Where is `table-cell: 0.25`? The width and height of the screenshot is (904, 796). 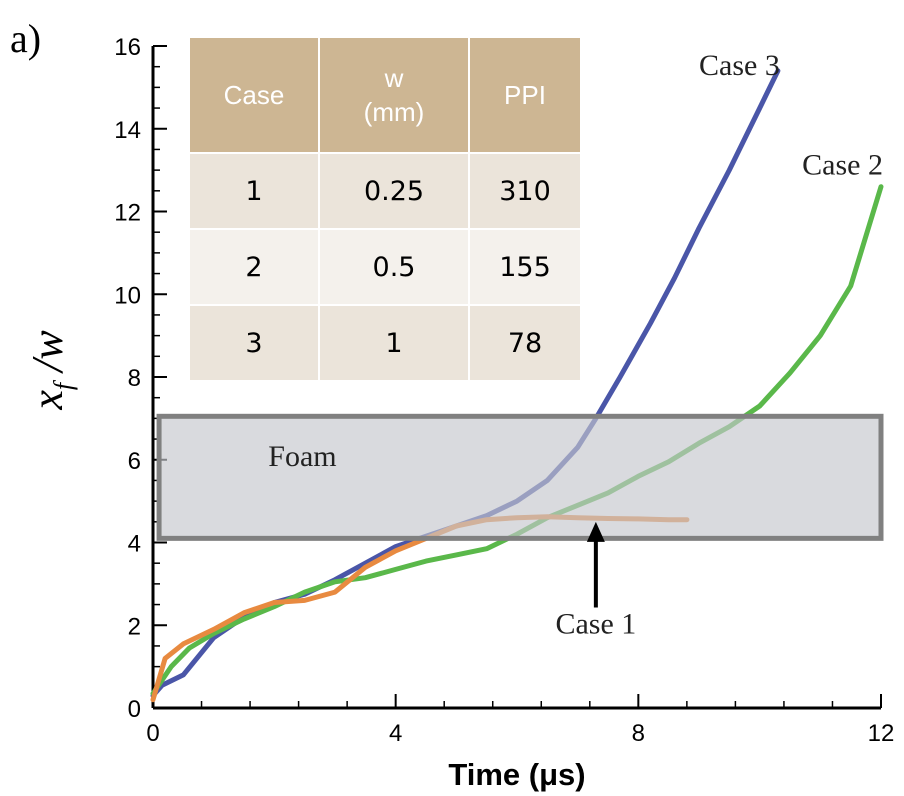 table-cell: 0.25 is located at coordinates (394, 191).